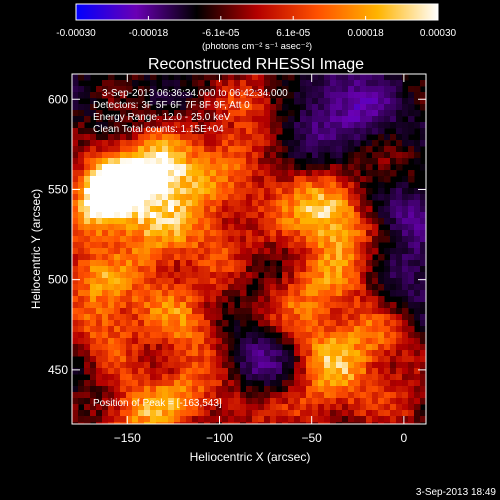 The width and height of the screenshot is (500, 500). What do you see at coordinates (257, 46) in the screenshot?
I see `colorbar-unit-label: (photons cm⁻² s⁻¹ asec⁻²)` at bounding box center [257, 46].